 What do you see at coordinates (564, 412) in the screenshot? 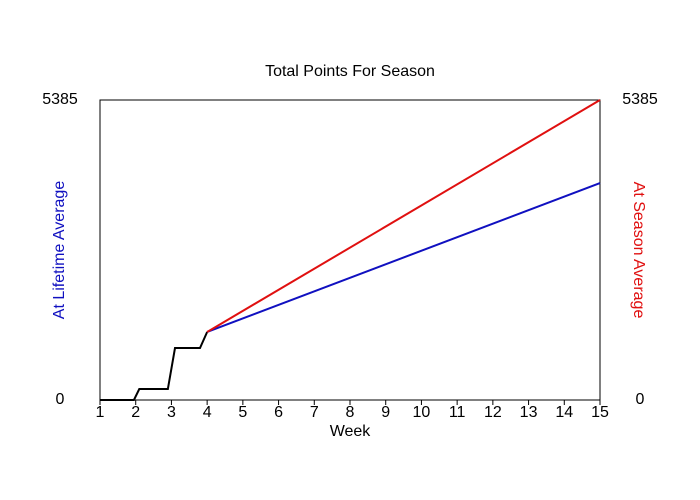
I see `x-tick-label: 14` at bounding box center [564, 412].